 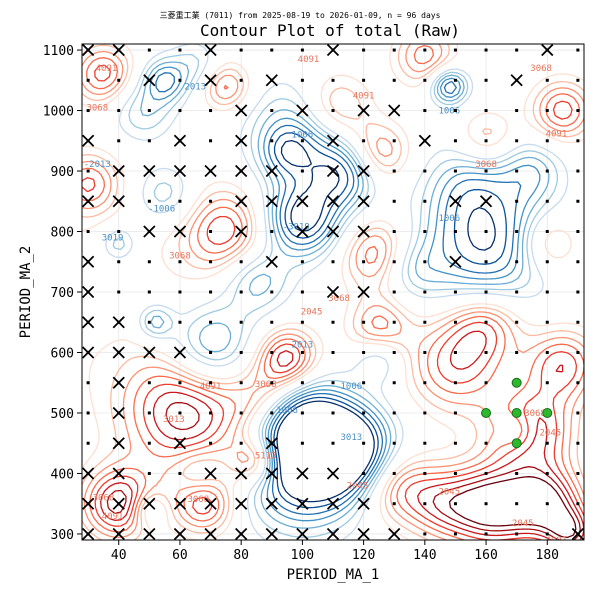 I want to click on contour-label: 2045, so click(x=449, y=493).